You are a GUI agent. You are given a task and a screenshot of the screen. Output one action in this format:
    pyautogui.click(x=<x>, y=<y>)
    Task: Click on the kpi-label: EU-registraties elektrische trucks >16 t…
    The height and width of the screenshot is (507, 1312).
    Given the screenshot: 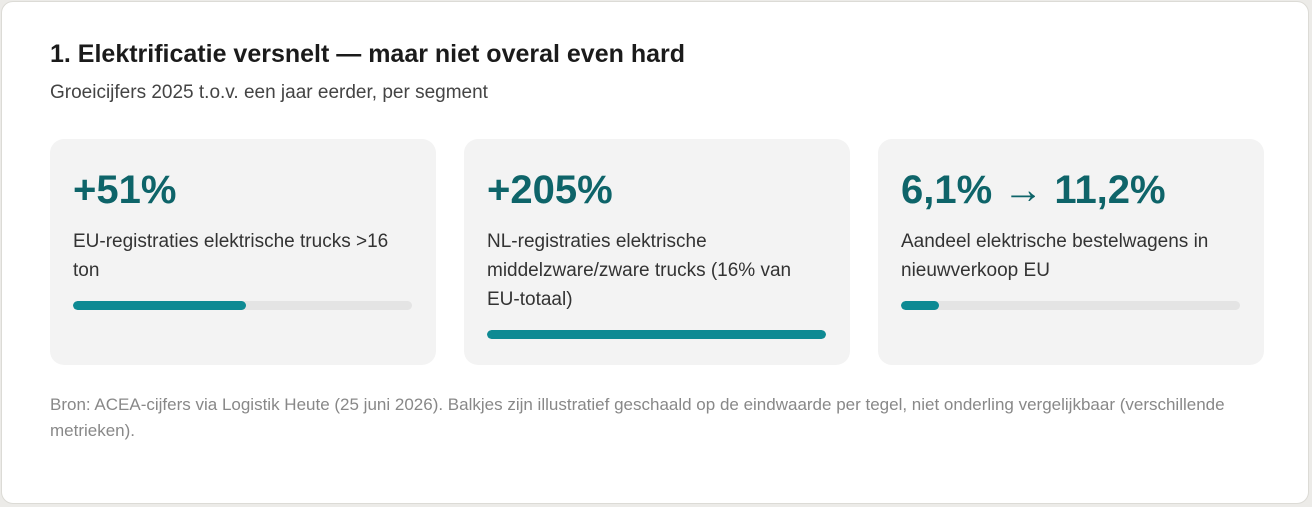 What is the action you would take?
    pyautogui.click(x=231, y=256)
    